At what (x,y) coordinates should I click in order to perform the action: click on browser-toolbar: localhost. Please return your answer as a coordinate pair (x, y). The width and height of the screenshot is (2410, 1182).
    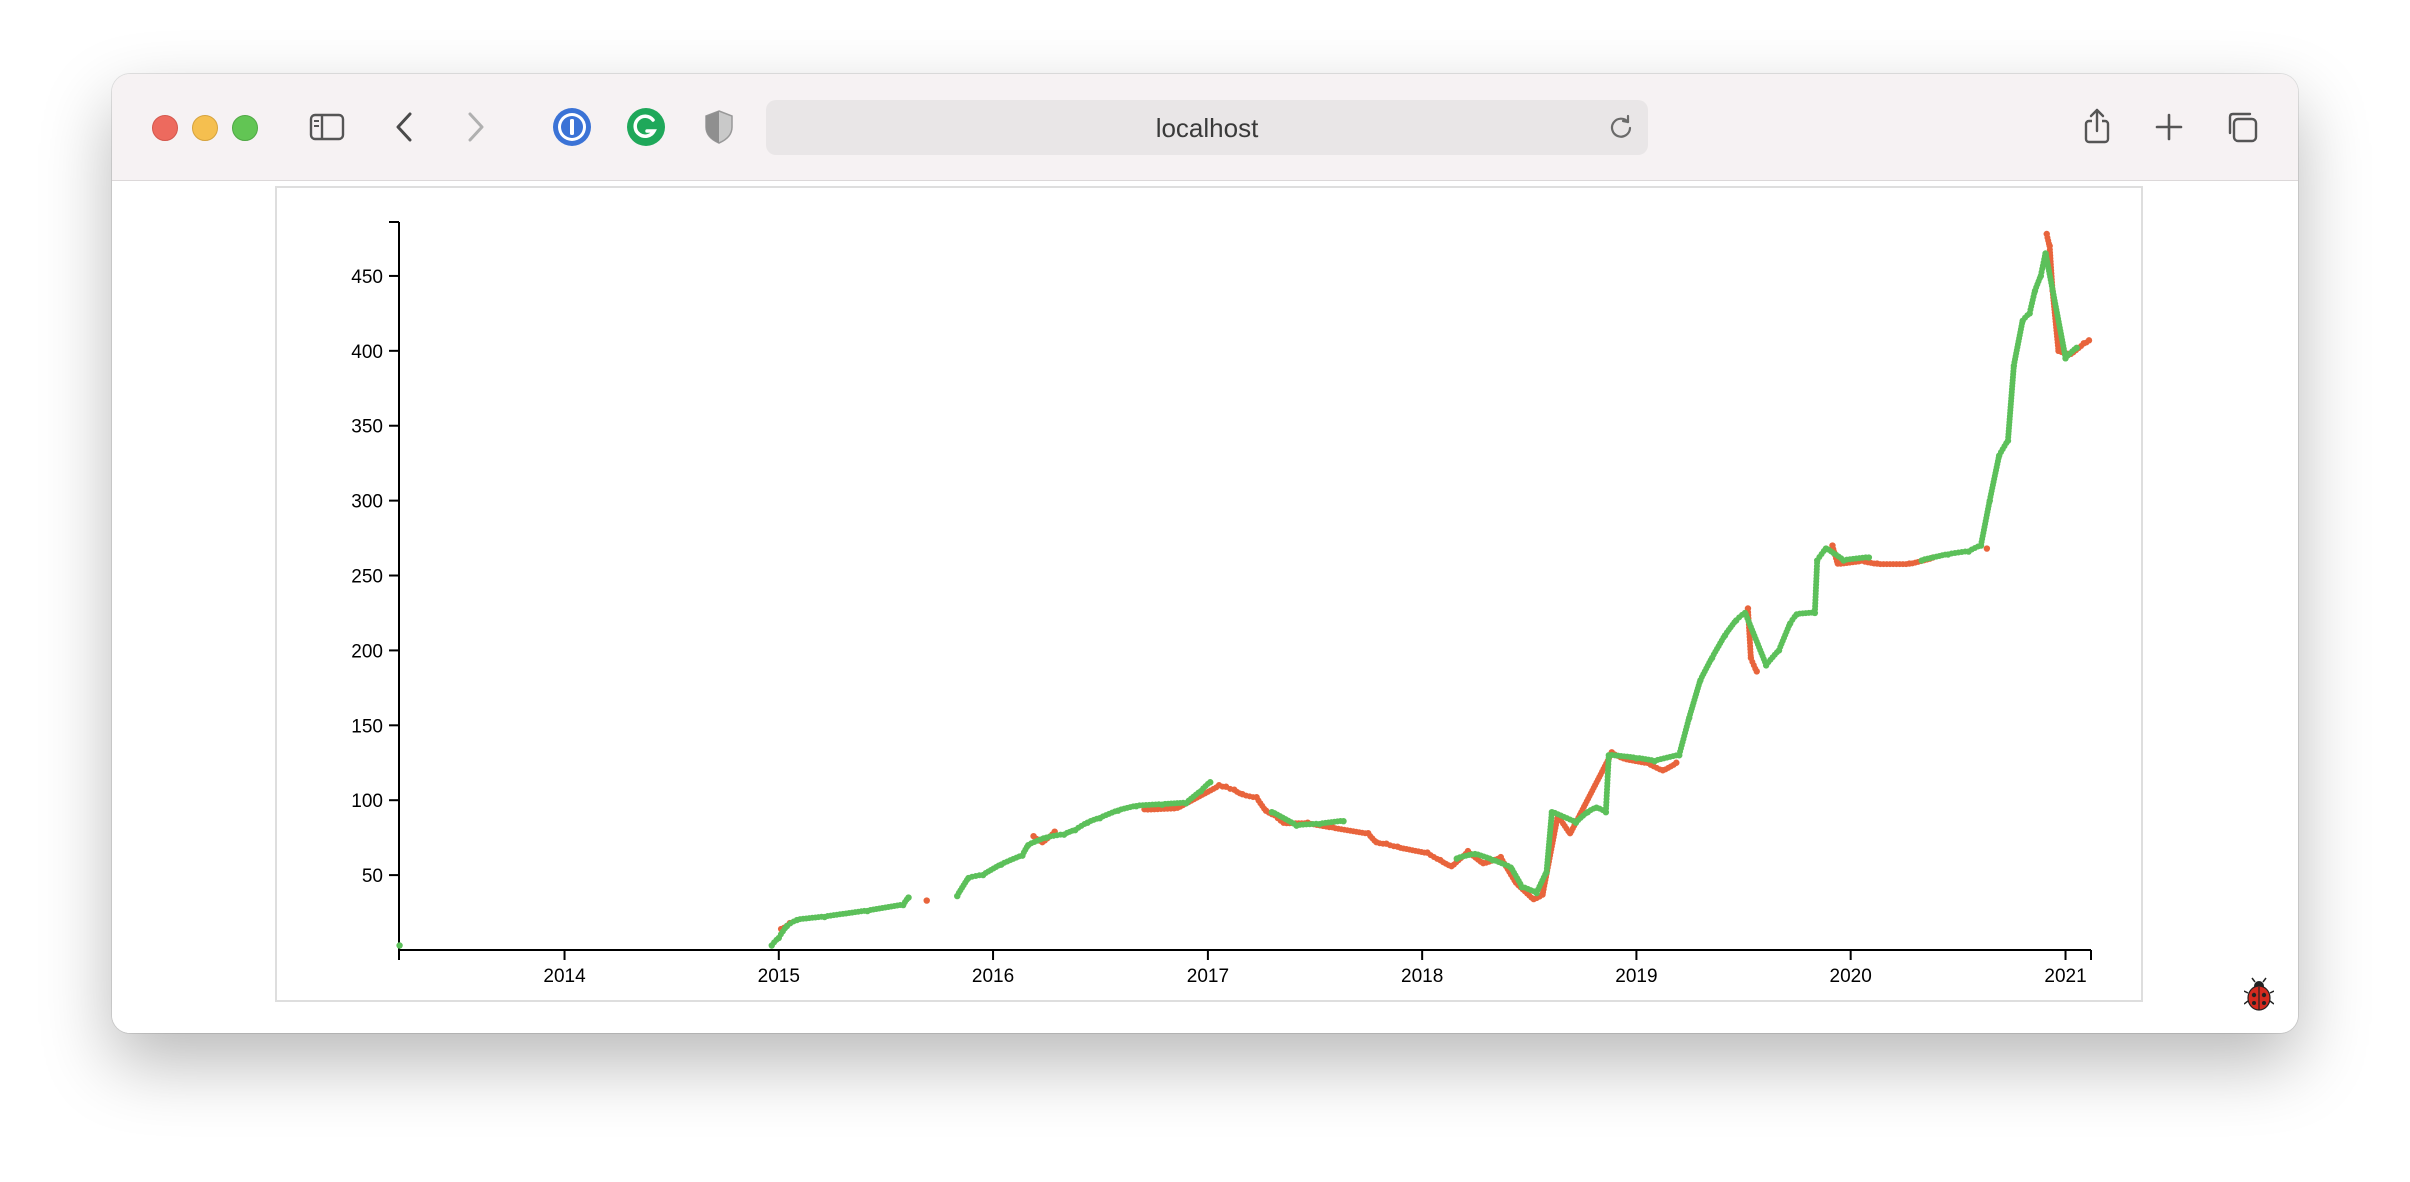
    Looking at the image, I should click on (1205, 127).